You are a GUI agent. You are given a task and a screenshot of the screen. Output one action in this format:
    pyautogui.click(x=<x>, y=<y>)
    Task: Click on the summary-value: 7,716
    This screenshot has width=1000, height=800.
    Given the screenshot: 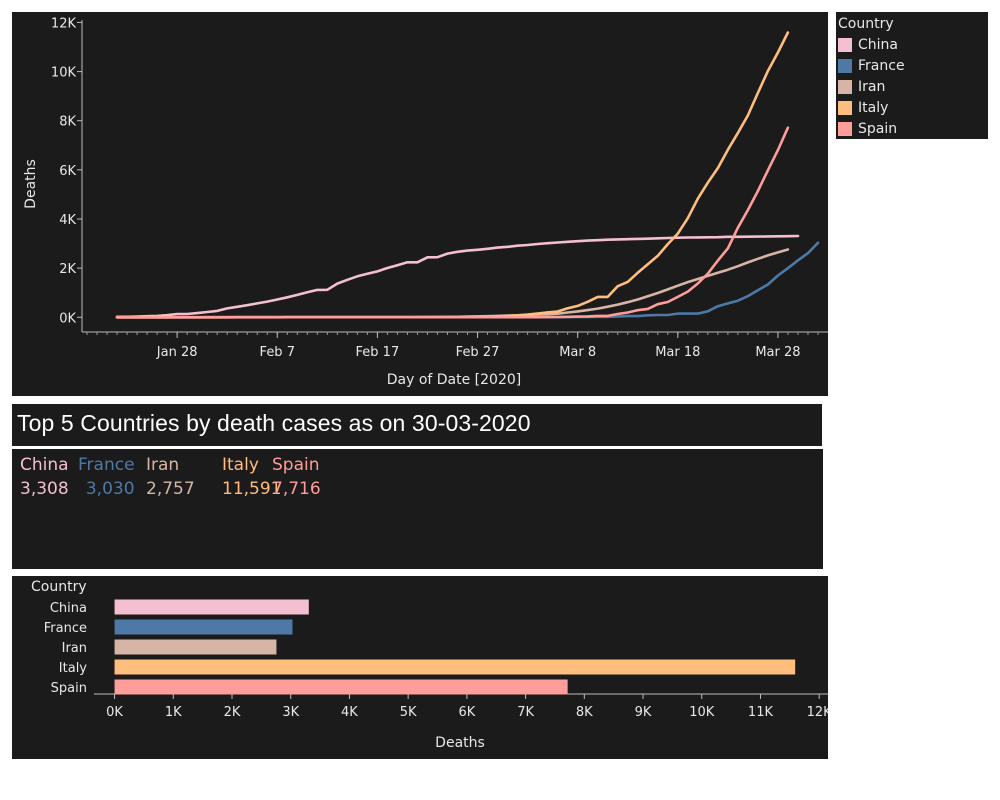 What is the action you would take?
    pyautogui.click(x=296, y=489)
    